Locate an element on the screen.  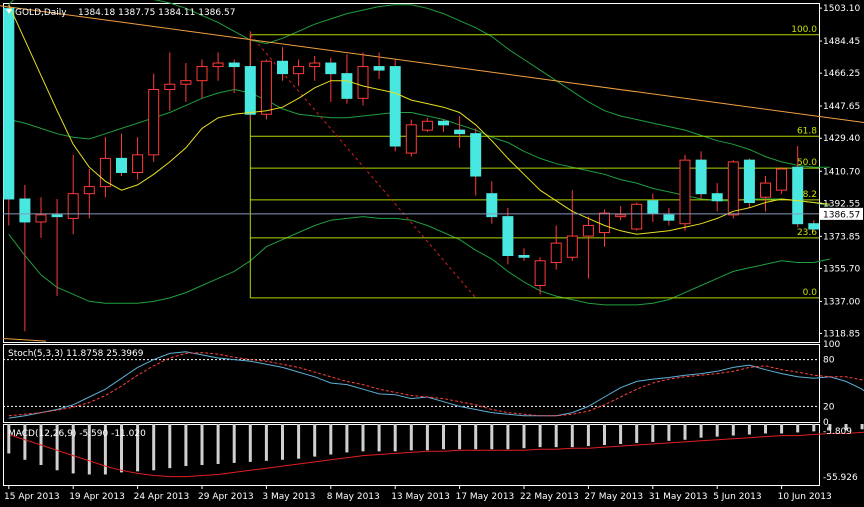
date-tick-label: 27 May 2013 is located at coordinates (613, 497).